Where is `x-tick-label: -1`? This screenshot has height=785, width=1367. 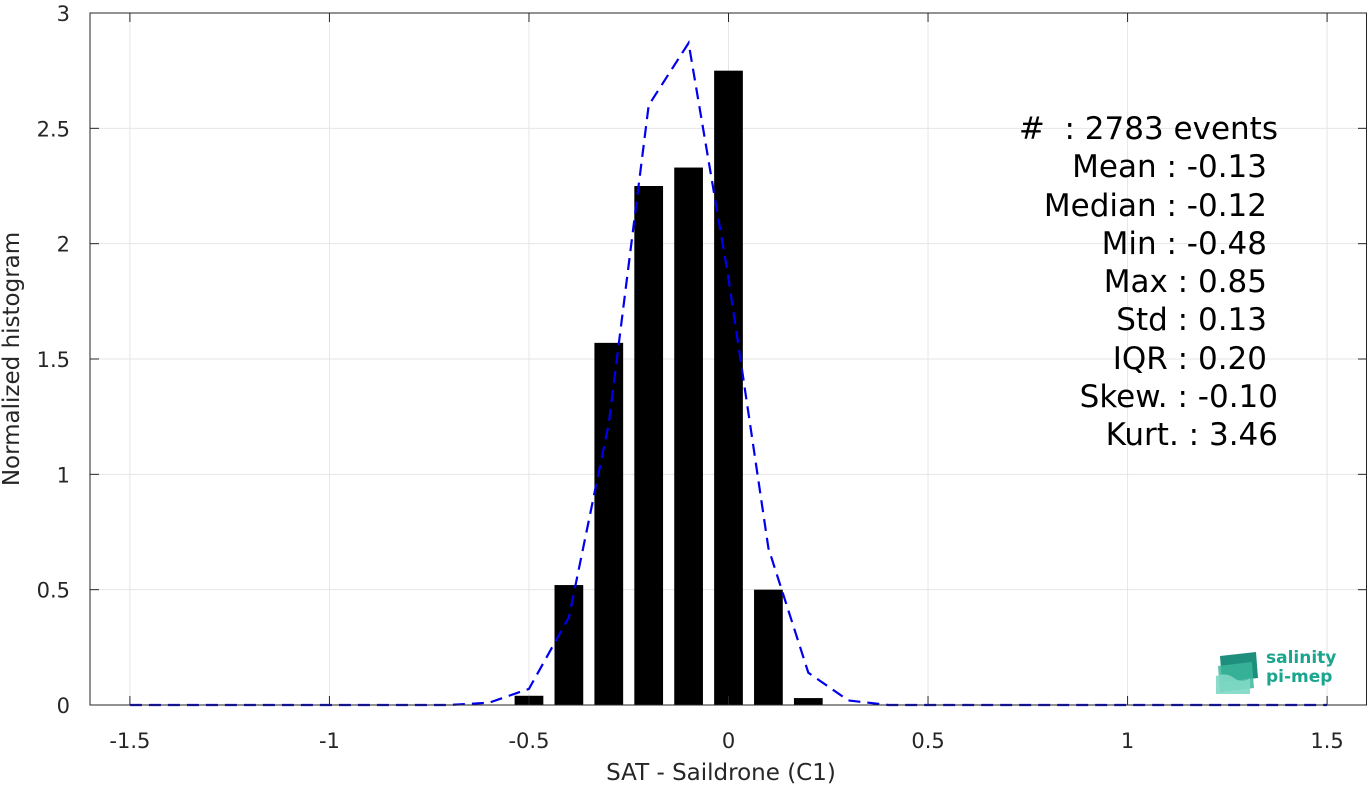
x-tick-label: -1 is located at coordinates (329, 741).